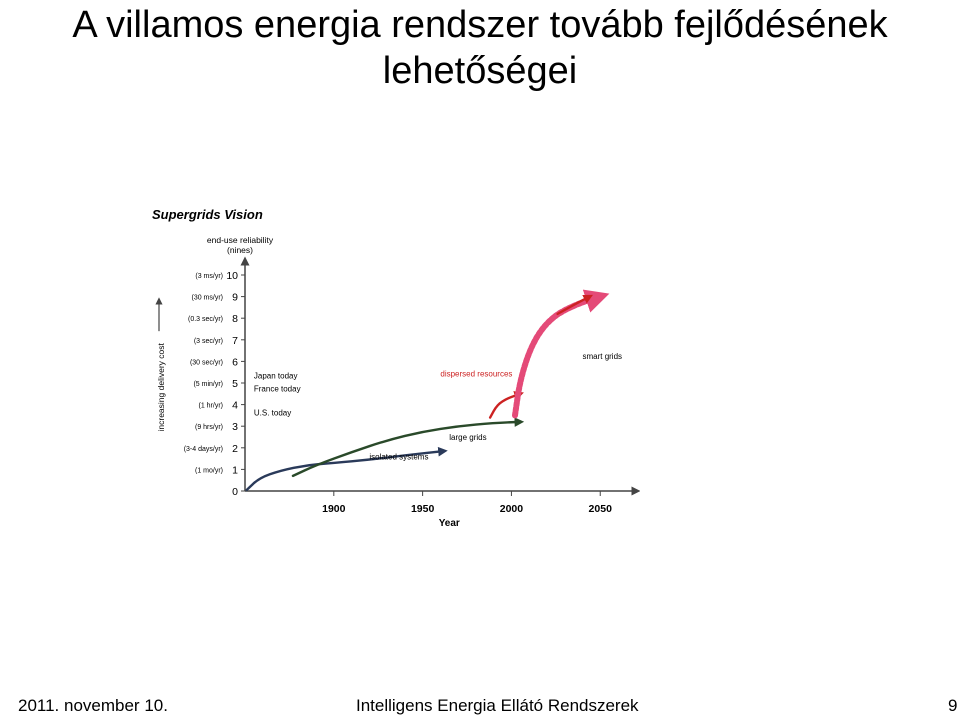 This screenshot has width=960, height=717. What do you see at coordinates (467, 437) in the screenshot?
I see `chart-annotation: large grids` at bounding box center [467, 437].